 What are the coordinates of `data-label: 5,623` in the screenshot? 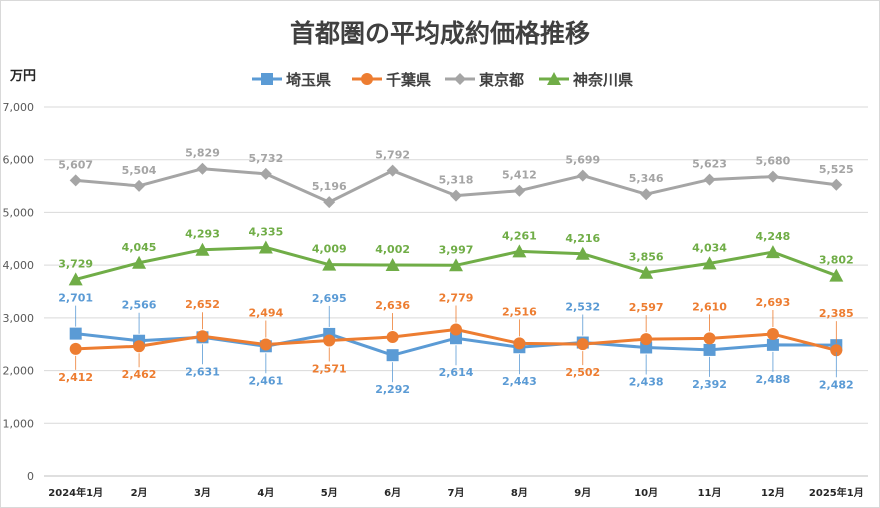 It's located at (709, 164).